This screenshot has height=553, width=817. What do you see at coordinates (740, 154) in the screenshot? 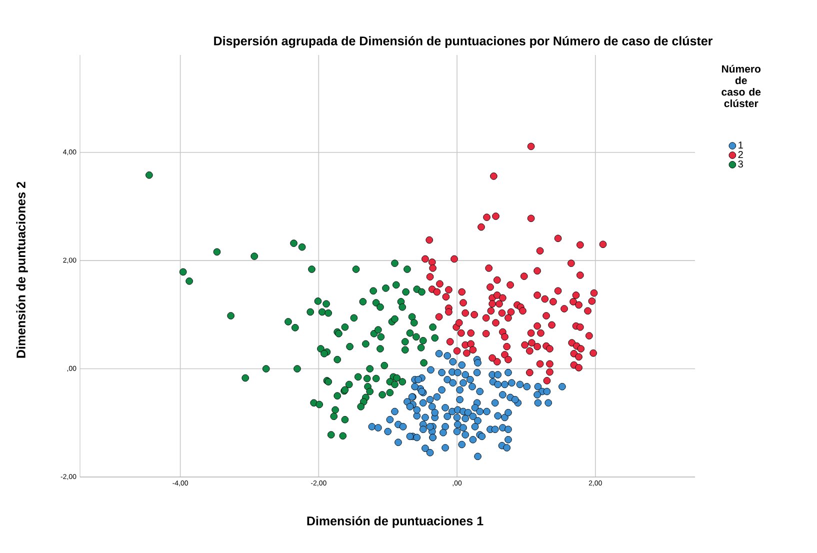
I see `legend-label: 2` at bounding box center [740, 154].